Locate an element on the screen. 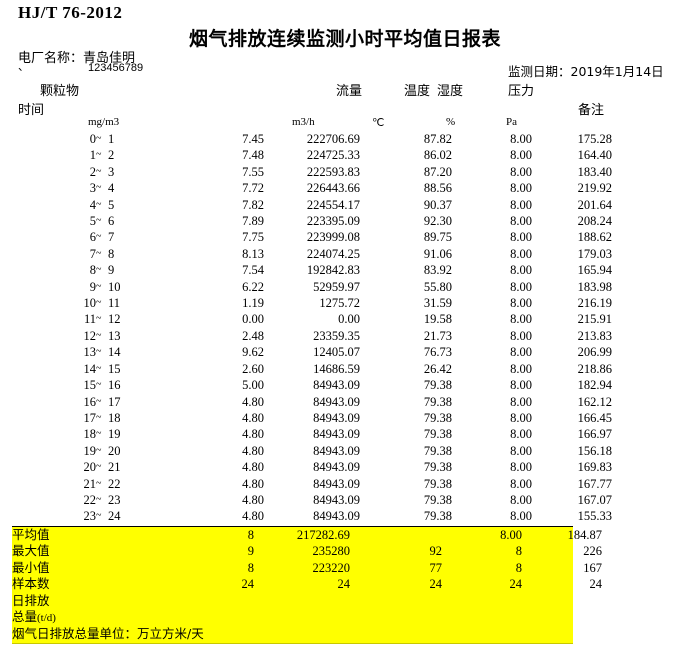  table-row: 4 ~5 7.82 224554.17 90.37 8.00 201.64 is located at coordinates (345, 205).